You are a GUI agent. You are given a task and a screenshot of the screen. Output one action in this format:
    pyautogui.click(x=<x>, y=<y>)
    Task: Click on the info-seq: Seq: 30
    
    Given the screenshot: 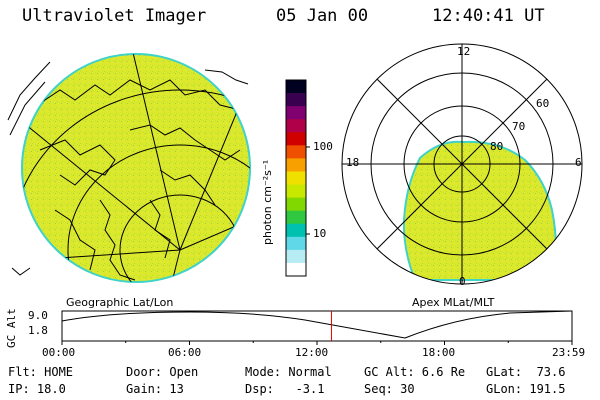 What is the action you would take?
    pyautogui.click(x=389, y=389)
    